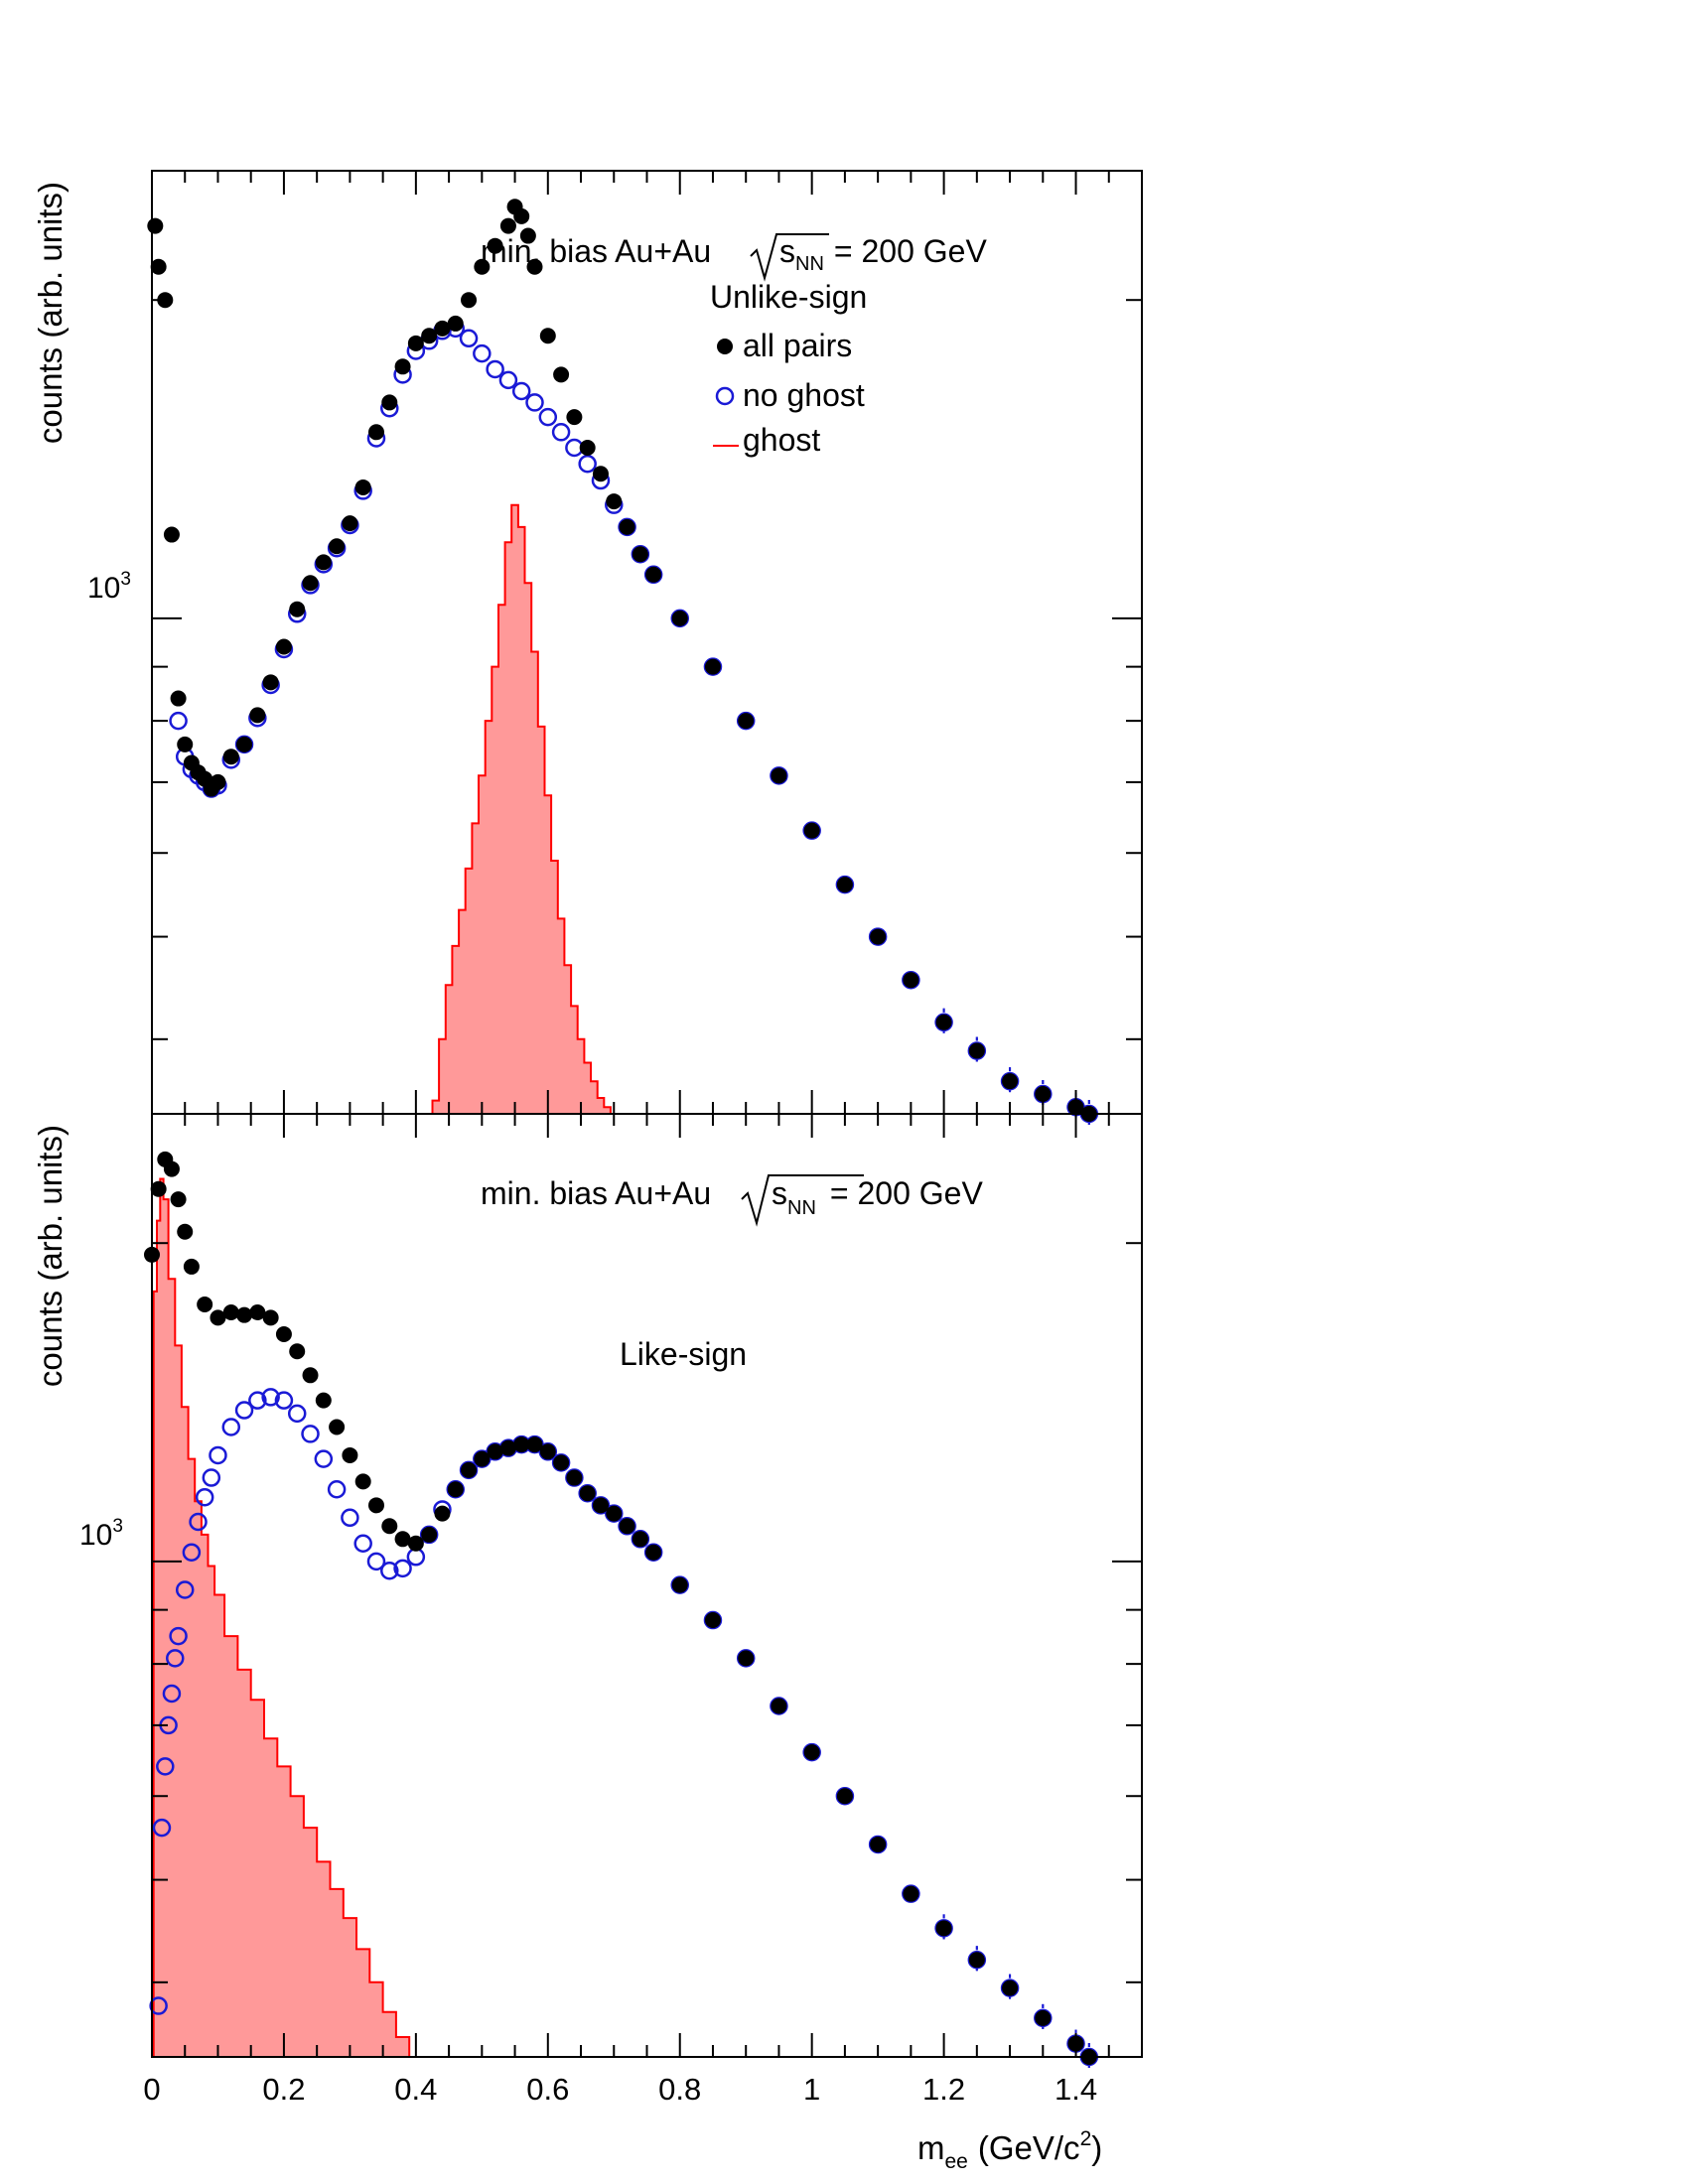 The image size is (1688, 2184). What do you see at coordinates (620, 2089) in the screenshot?
I see `x-tick-labels: 0 0.2 0.4 0.6 0.8 1 1.2 1.4` at bounding box center [620, 2089].